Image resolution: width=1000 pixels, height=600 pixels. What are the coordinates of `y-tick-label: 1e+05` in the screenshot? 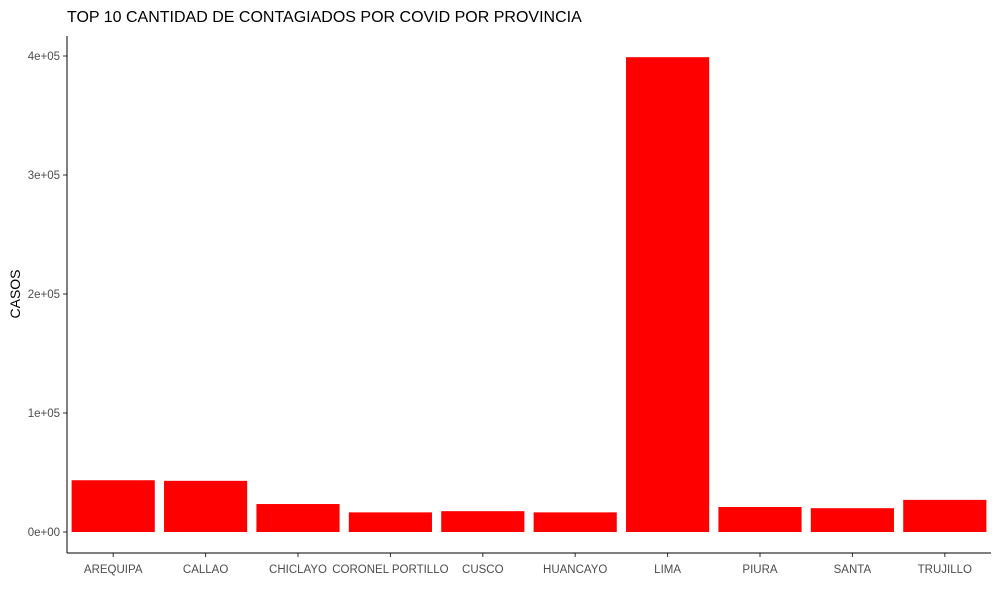 It's located at (44, 414).